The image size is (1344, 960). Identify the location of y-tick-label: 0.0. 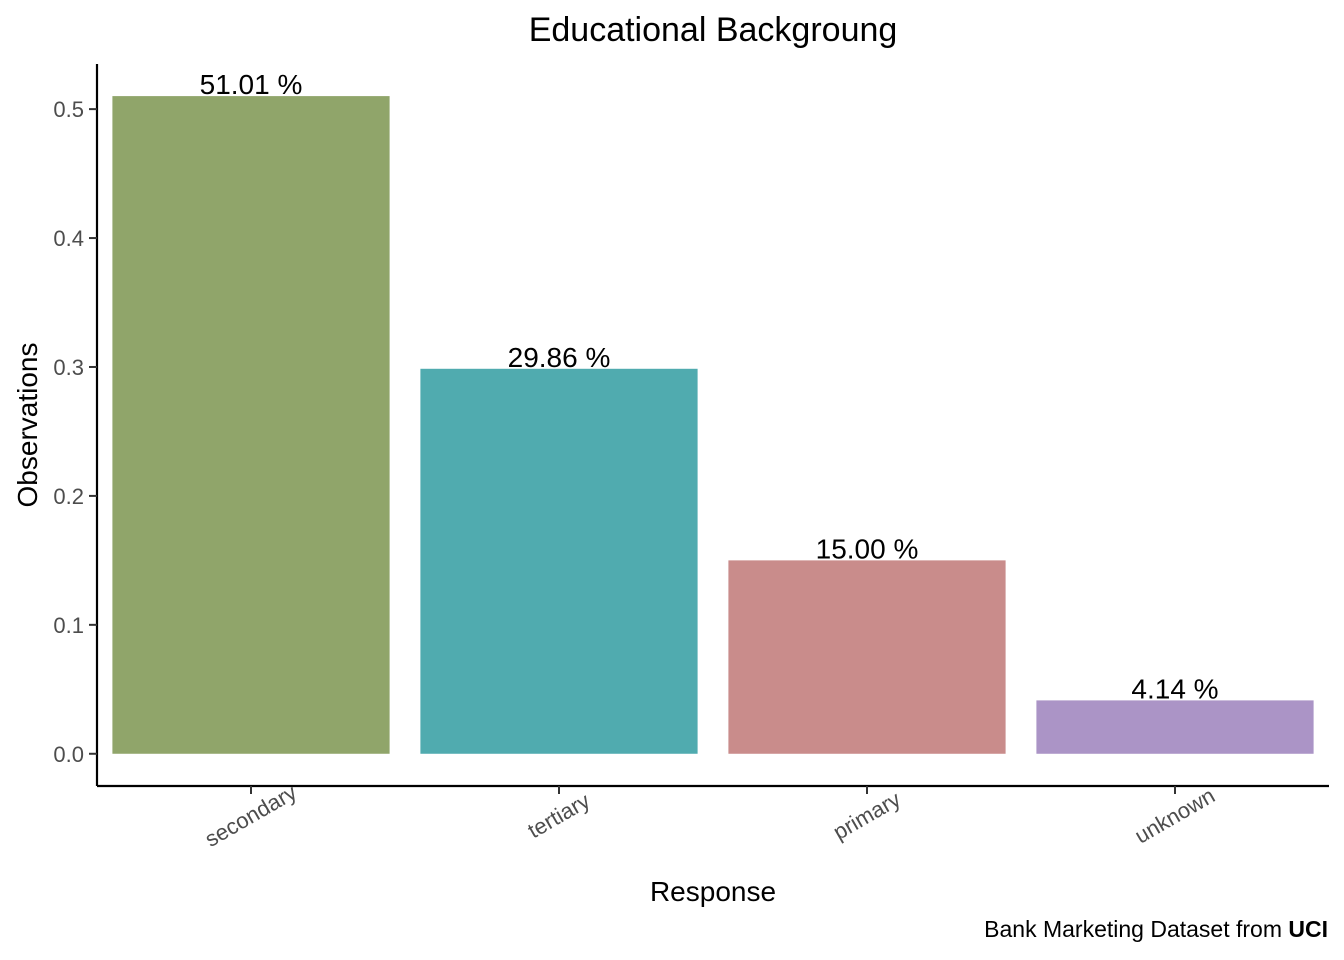
(68, 754).